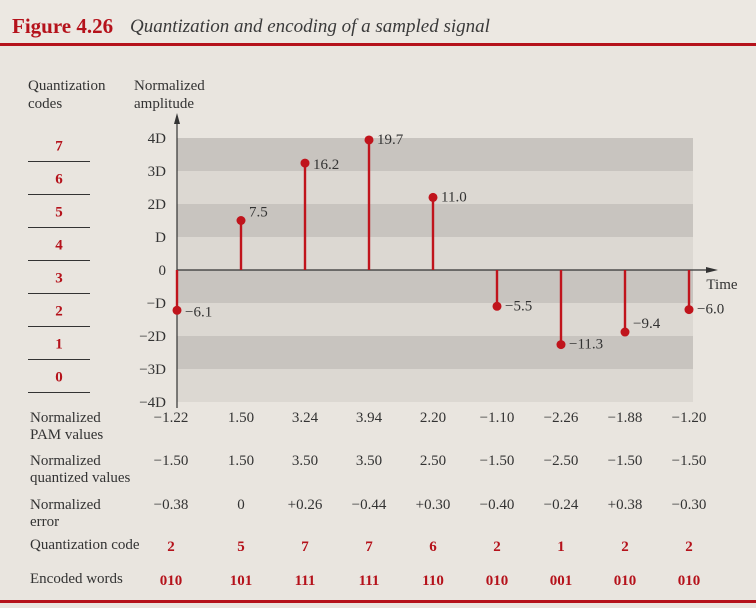  I want to click on table-cell: 1, so click(561, 547).